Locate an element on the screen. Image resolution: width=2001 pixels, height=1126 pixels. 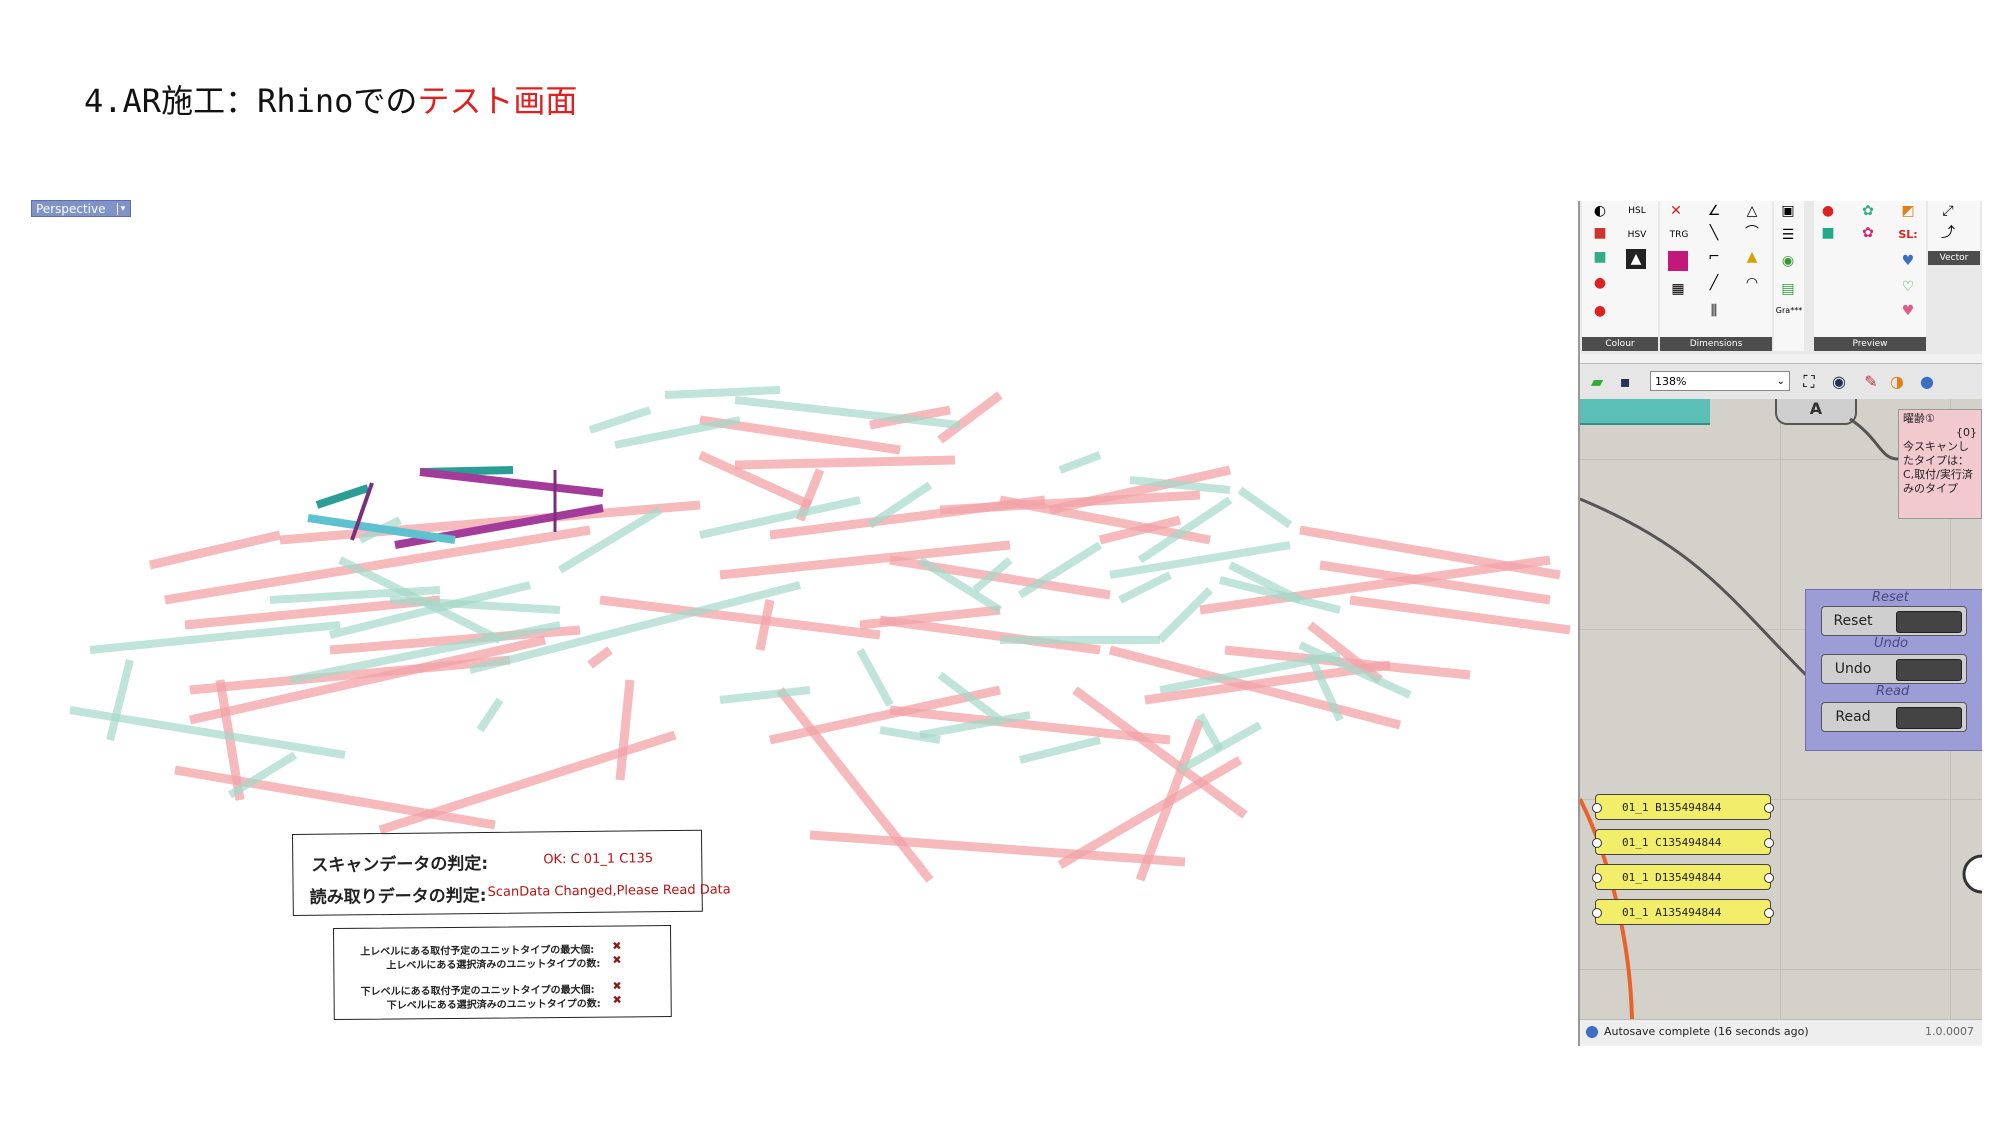
render-sphere-icon: ● is located at coordinates (1927, 381).